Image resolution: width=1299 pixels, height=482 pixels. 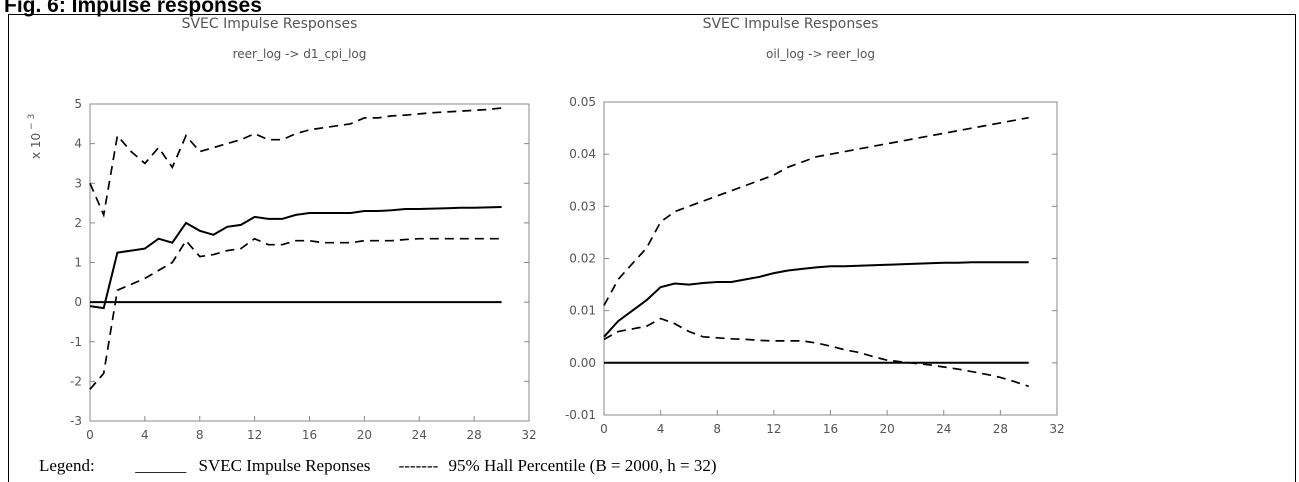 I want to click on right-y-tick-label: 0.01, so click(x=582, y=311).